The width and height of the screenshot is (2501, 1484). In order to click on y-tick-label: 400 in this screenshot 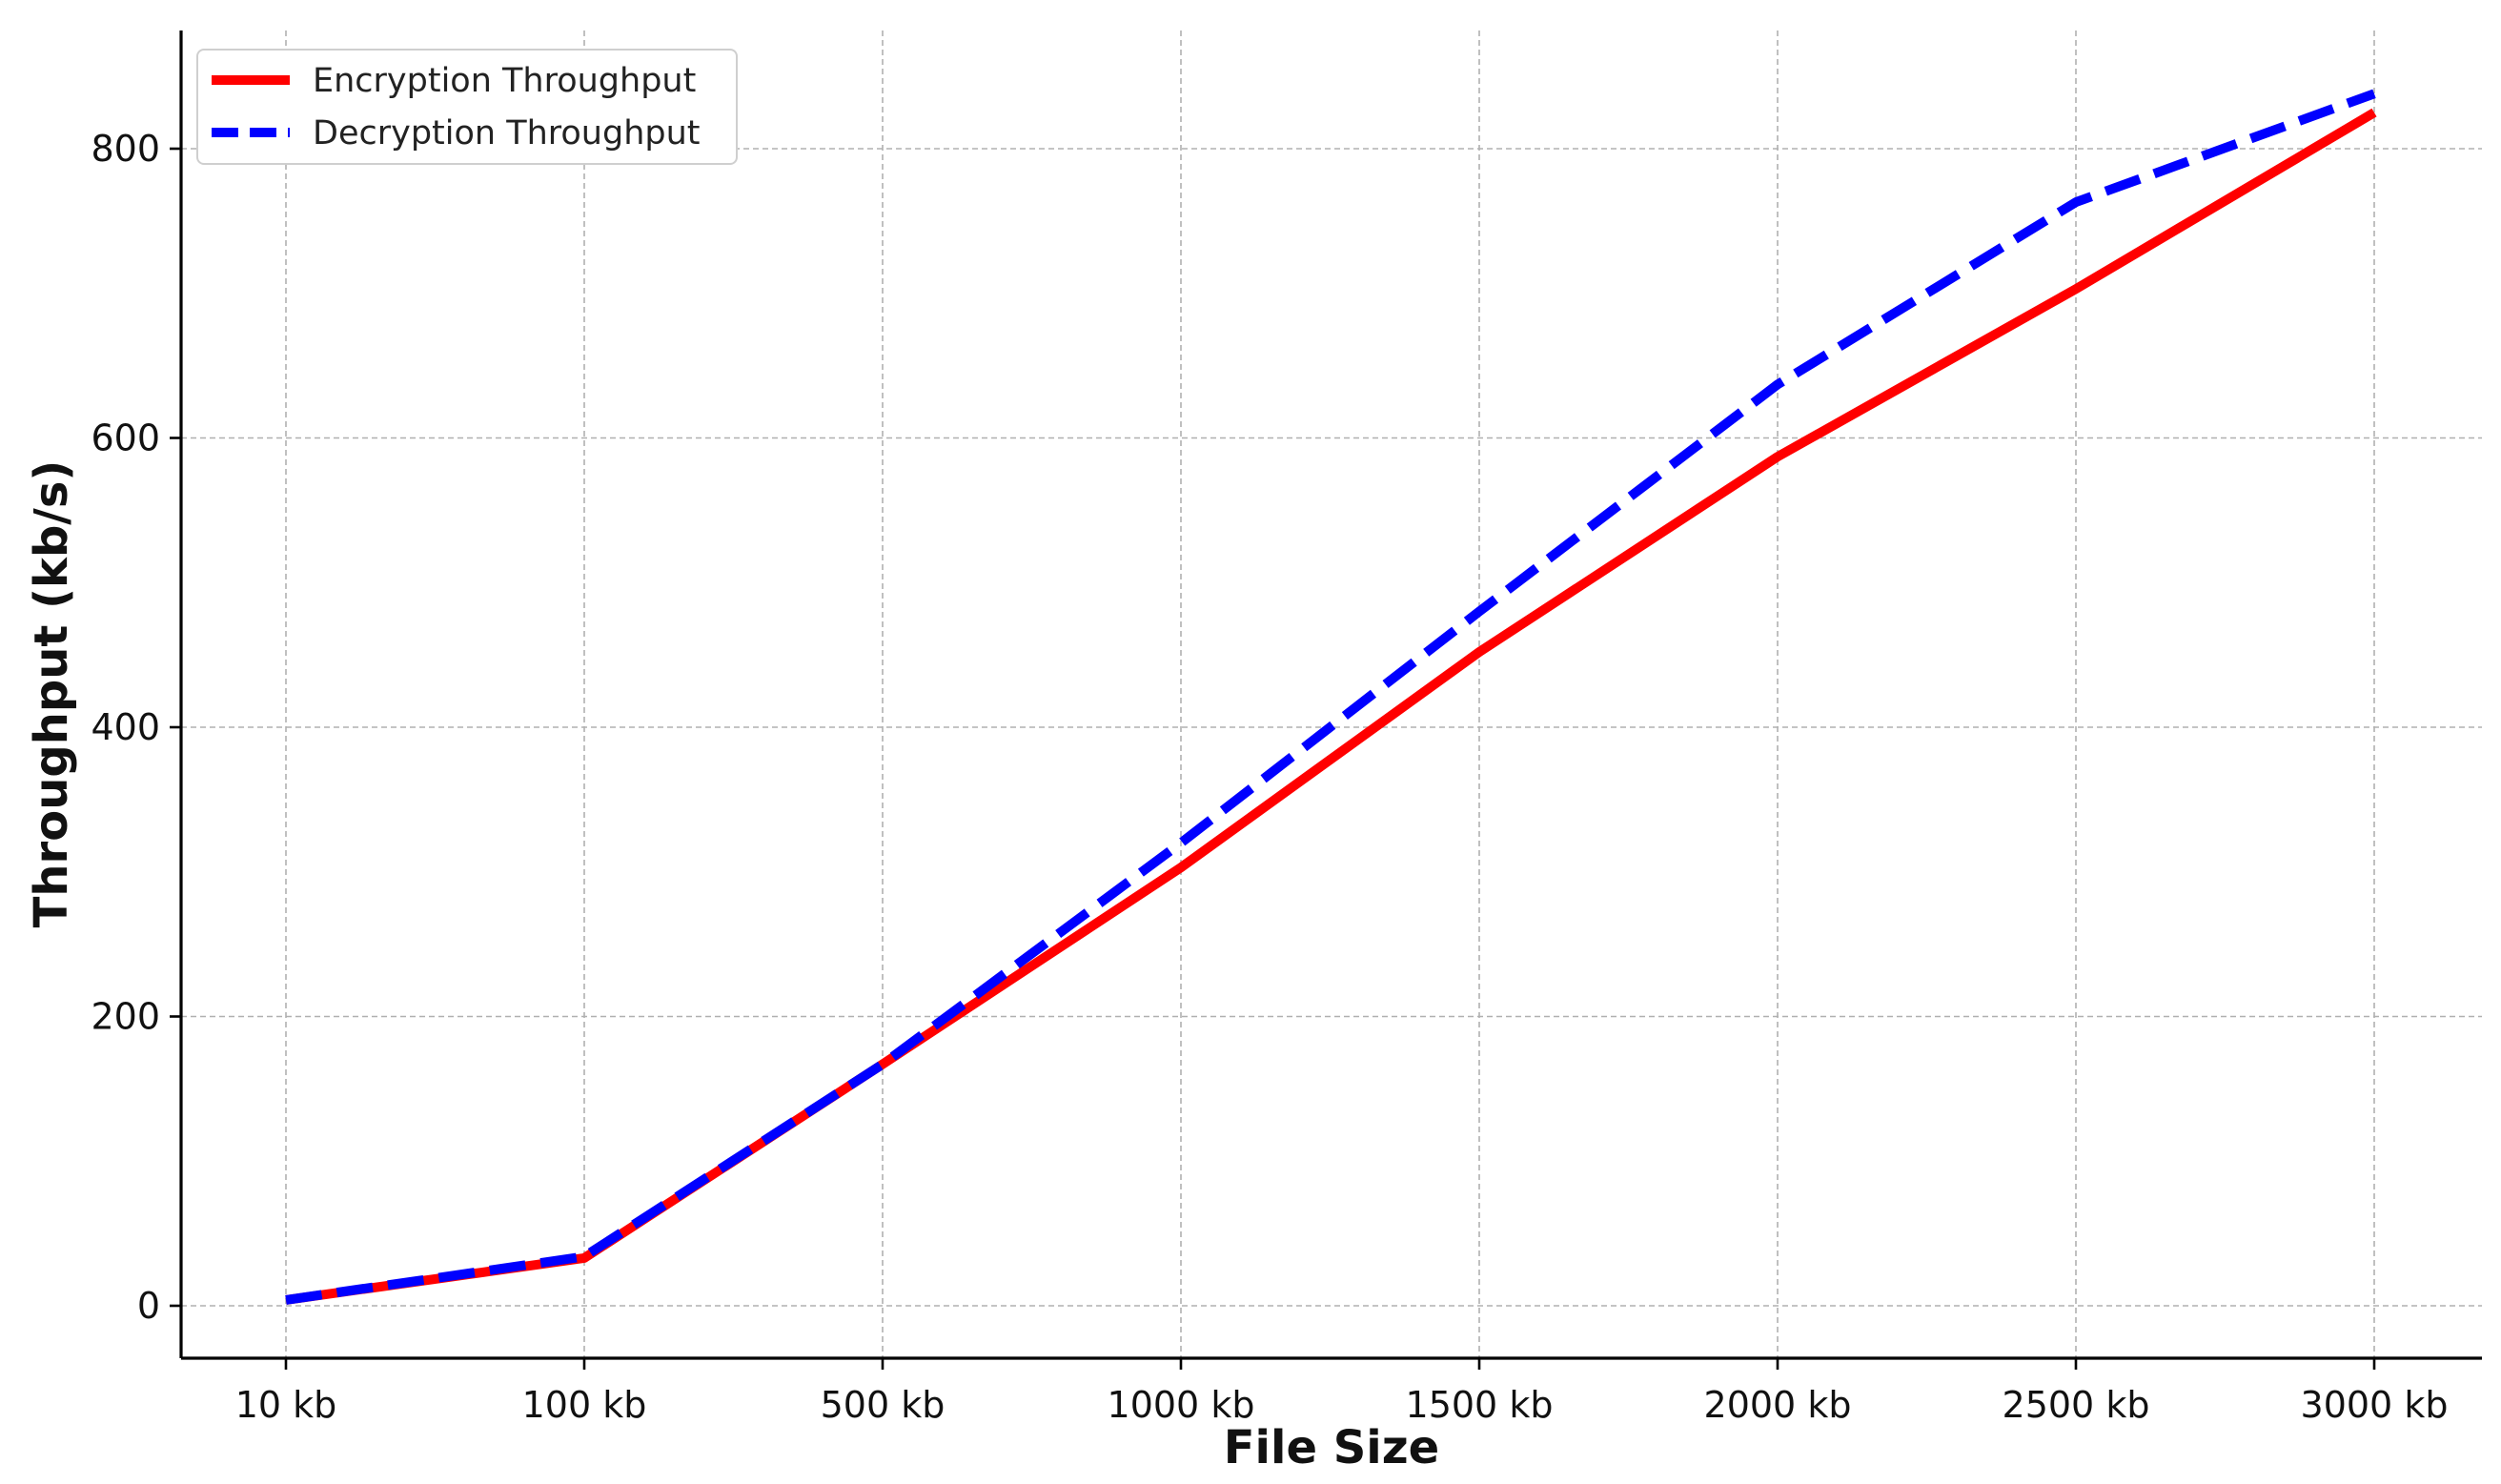, I will do `click(126, 727)`.